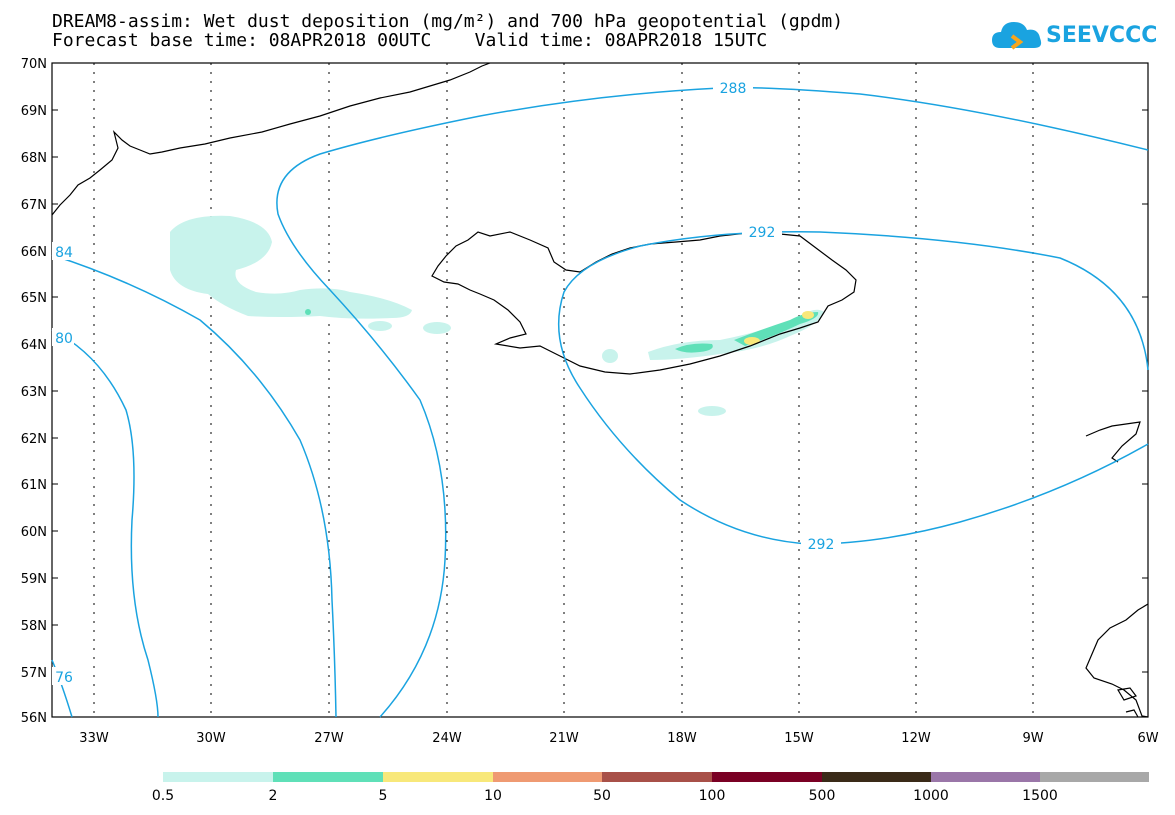 The image size is (1175, 815). What do you see at coordinates (799, 738) in the screenshot?
I see `lon-label: 15W` at bounding box center [799, 738].